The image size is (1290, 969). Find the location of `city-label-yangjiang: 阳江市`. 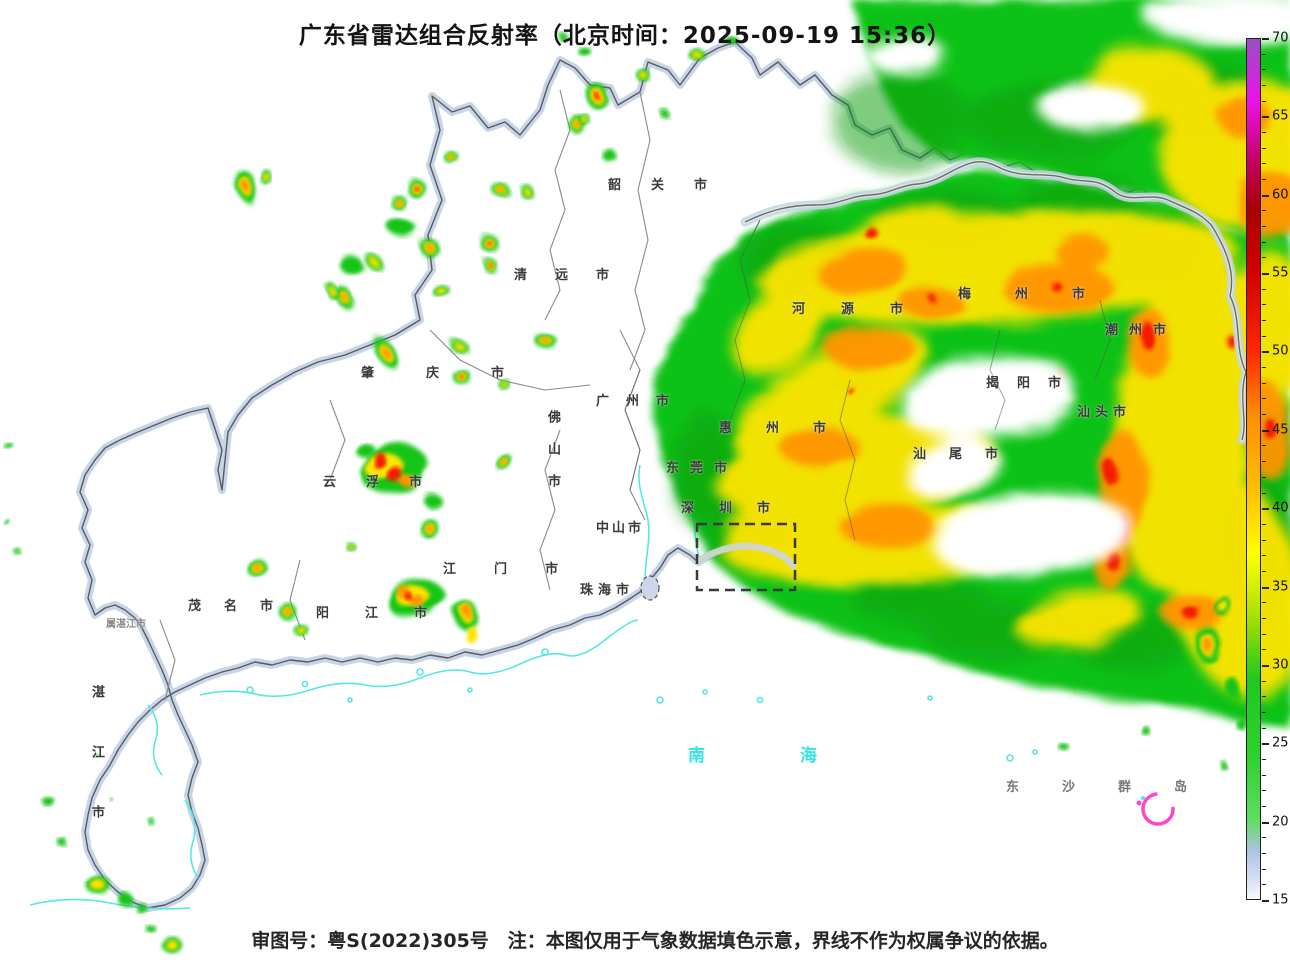

city-label-yangjiang: 阳江市 is located at coordinates (390, 613).